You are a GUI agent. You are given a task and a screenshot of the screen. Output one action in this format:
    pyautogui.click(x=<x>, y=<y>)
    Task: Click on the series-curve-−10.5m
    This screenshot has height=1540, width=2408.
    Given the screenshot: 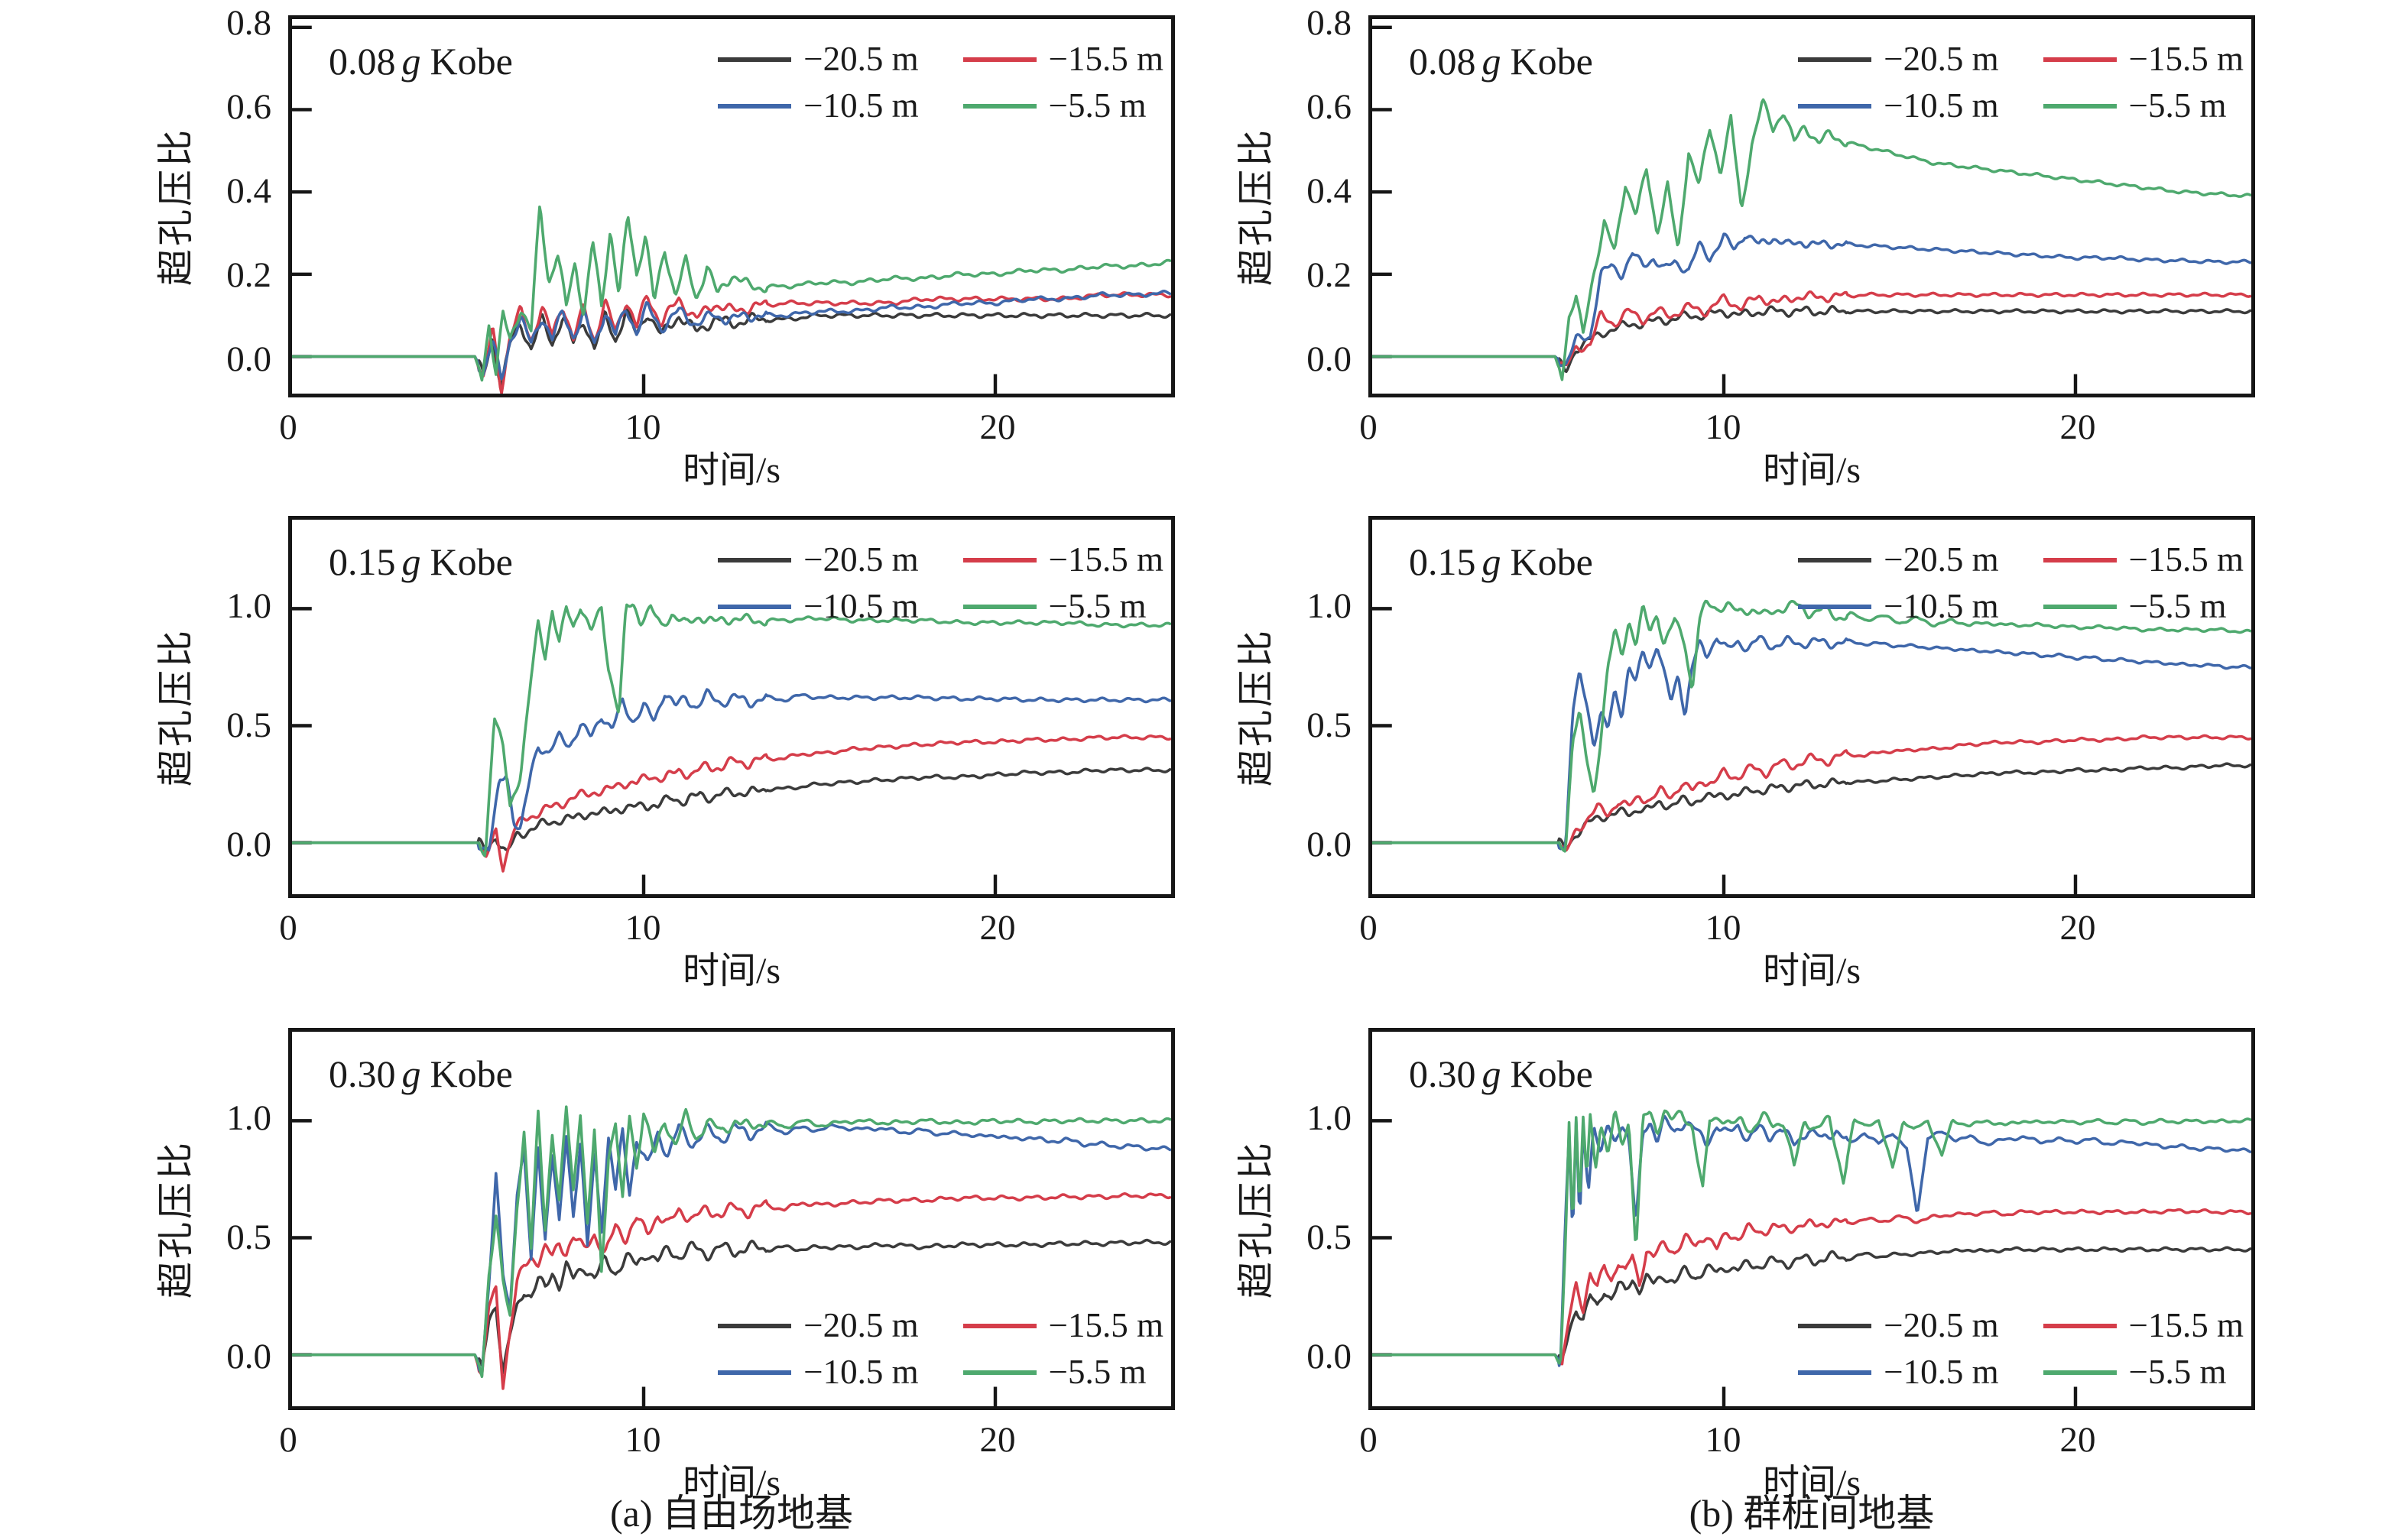 What is the action you would take?
    pyautogui.click(x=1812, y=300)
    